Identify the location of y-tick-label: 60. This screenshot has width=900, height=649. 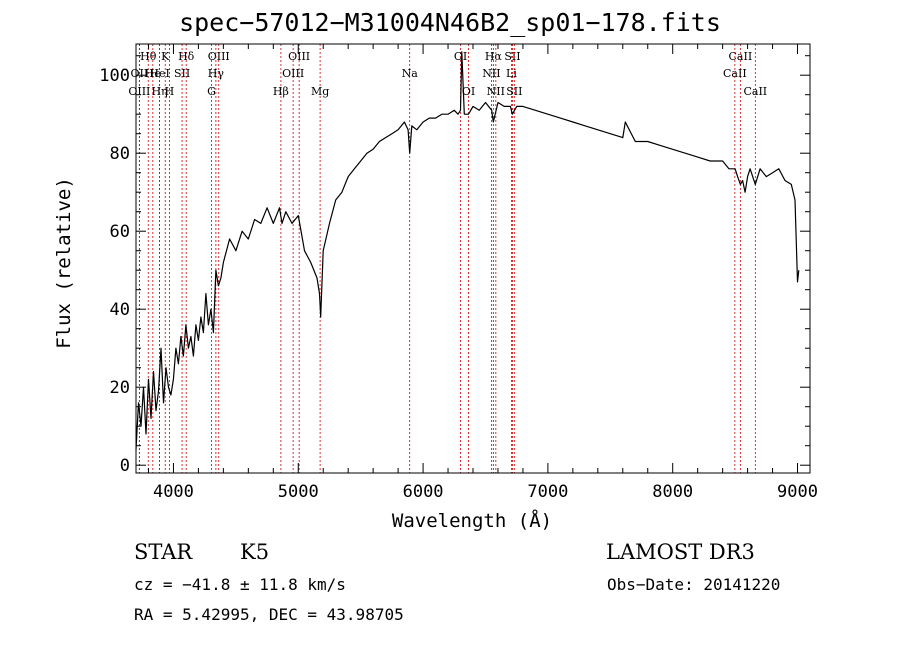
(120, 232).